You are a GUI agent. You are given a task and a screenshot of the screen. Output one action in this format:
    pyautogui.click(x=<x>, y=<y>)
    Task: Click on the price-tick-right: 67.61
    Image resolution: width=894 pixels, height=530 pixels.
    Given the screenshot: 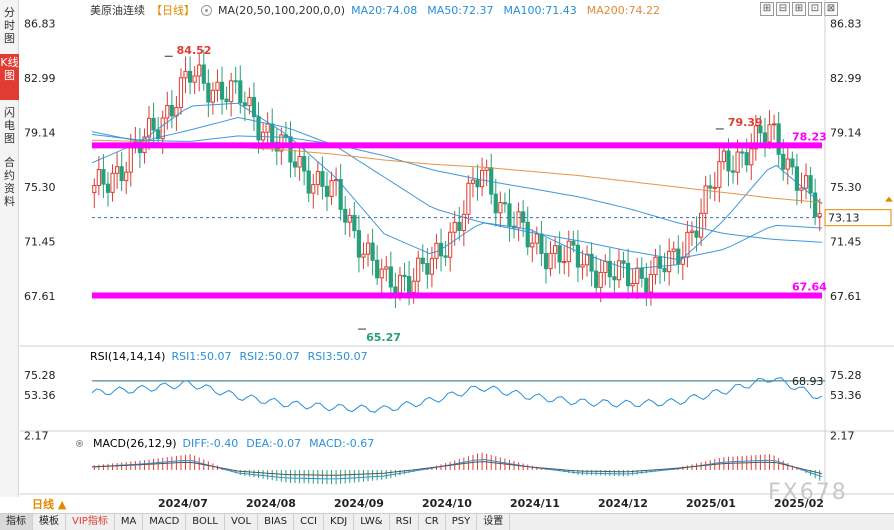 What is the action you would take?
    pyautogui.click(x=846, y=296)
    